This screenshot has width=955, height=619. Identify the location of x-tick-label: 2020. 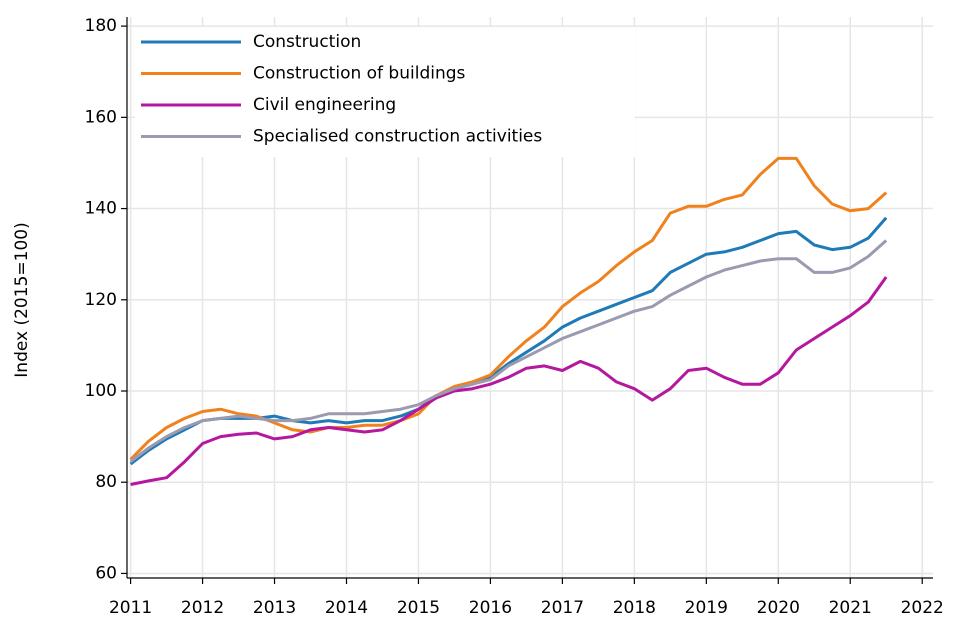
(778, 608).